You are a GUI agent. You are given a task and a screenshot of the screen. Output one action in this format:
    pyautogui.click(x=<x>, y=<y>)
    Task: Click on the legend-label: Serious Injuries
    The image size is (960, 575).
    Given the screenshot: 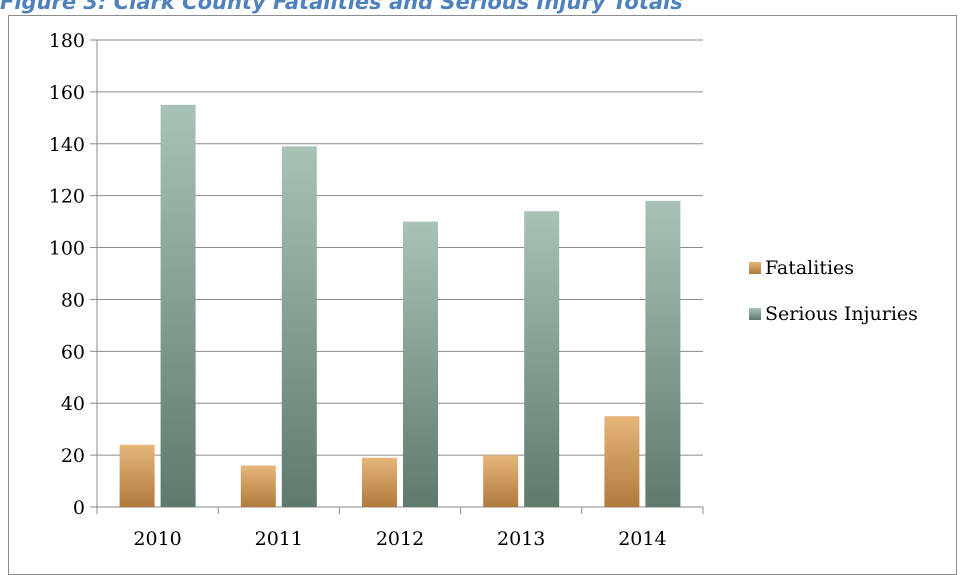 What is the action you would take?
    pyautogui.click(x=841, y=314)
    